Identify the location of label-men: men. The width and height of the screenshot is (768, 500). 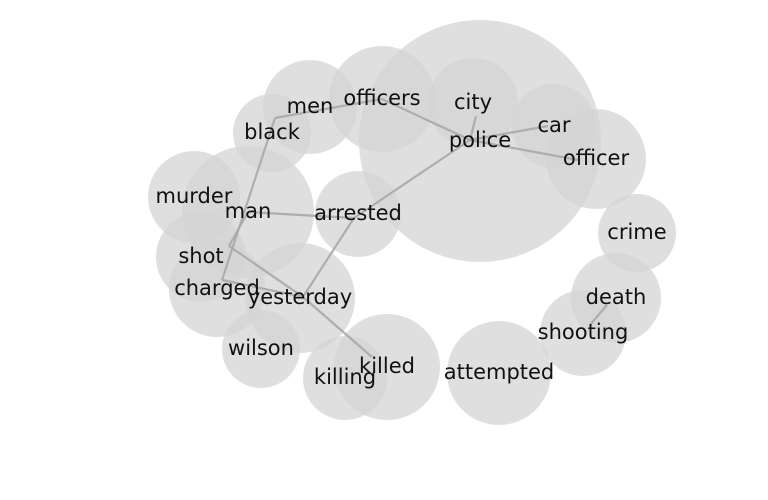
(310, 106).